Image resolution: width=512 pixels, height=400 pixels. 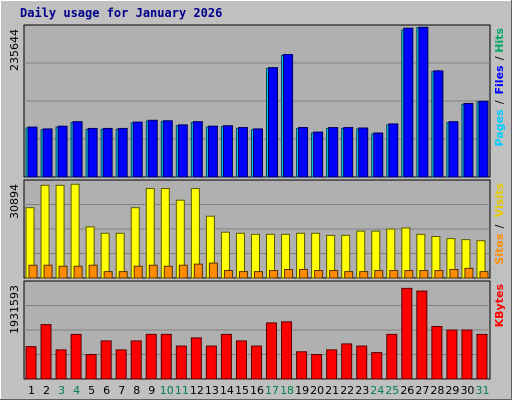 What do you see at coordinates (392, 390) in the screenshot?
I see `x-tick-label-25: 25` at bounding box center [392, 390].